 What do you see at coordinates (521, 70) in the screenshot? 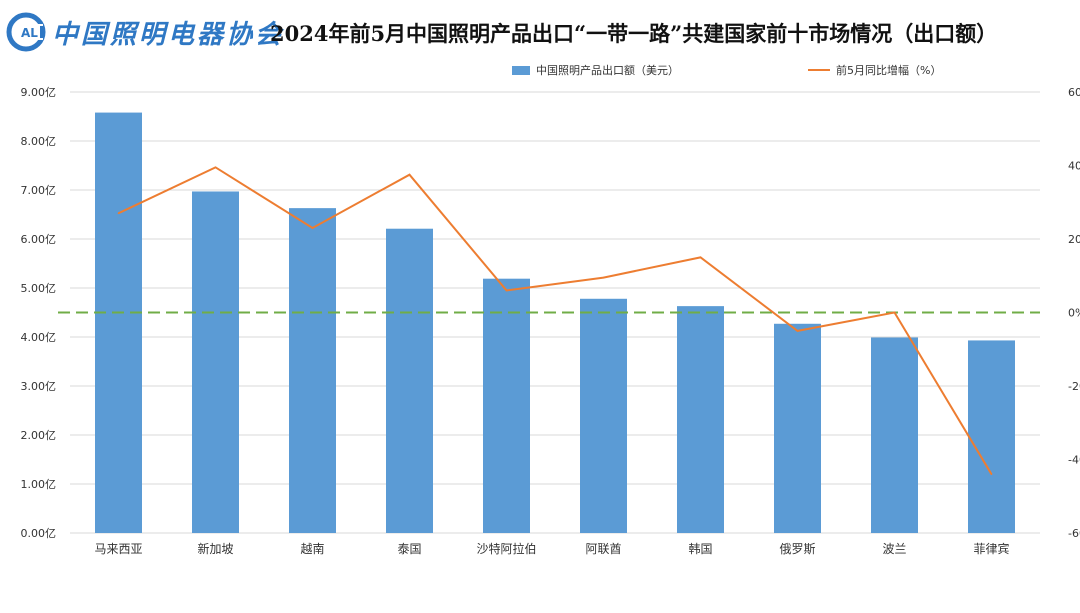
I see `legend-bar-swatch` at bounding box center [521, 70].